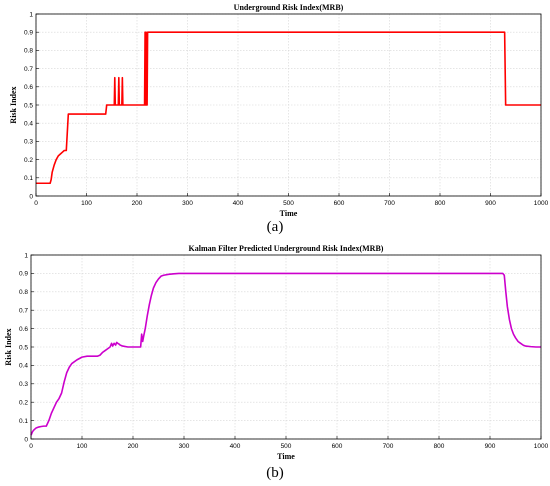 This screenshot has width=550, height=486. I want to click on chart-b-x-tick-label: 700, so click(388, 446).